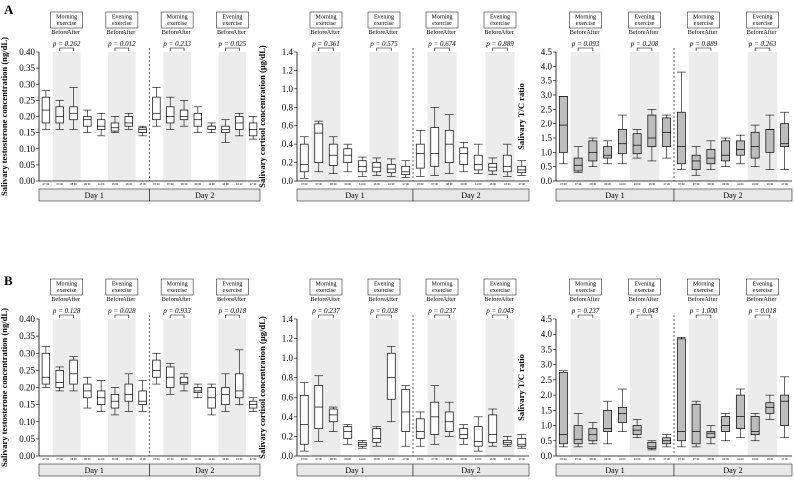  I want to click on y-tick-label: 0.6, so click(288, 397).